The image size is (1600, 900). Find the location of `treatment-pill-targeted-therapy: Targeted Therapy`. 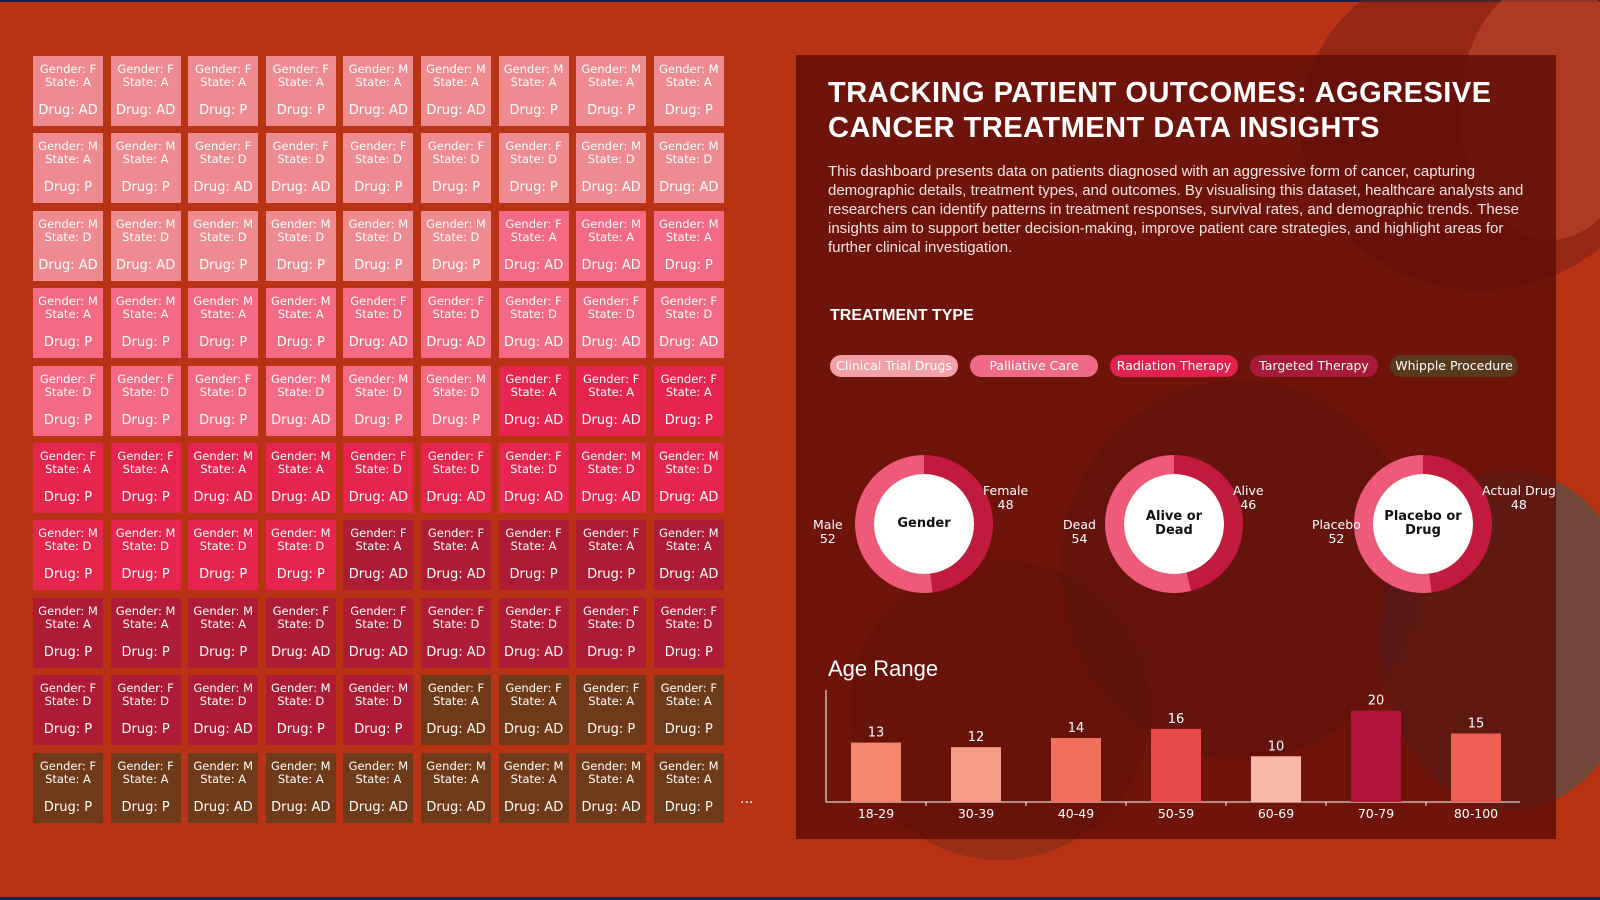

treatment-pill-targeted-therapy: Targeted Therapy is located at coordinates (1314, 366).